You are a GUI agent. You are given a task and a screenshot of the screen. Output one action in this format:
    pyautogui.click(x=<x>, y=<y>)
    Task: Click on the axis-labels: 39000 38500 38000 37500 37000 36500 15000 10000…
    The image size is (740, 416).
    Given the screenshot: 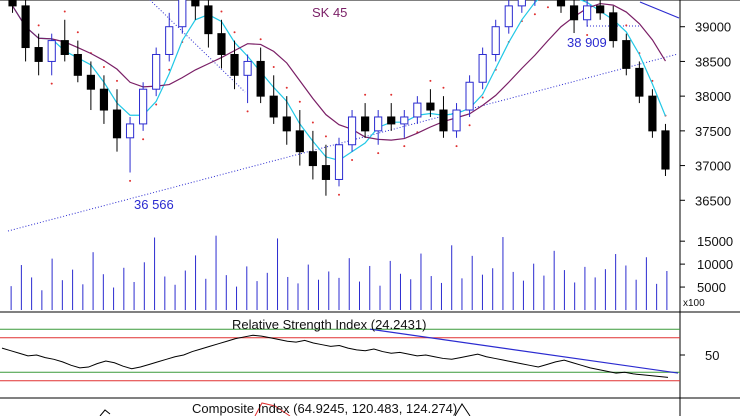 What is the action you would take?
    pyautogui.click(x=706, y=191)
    